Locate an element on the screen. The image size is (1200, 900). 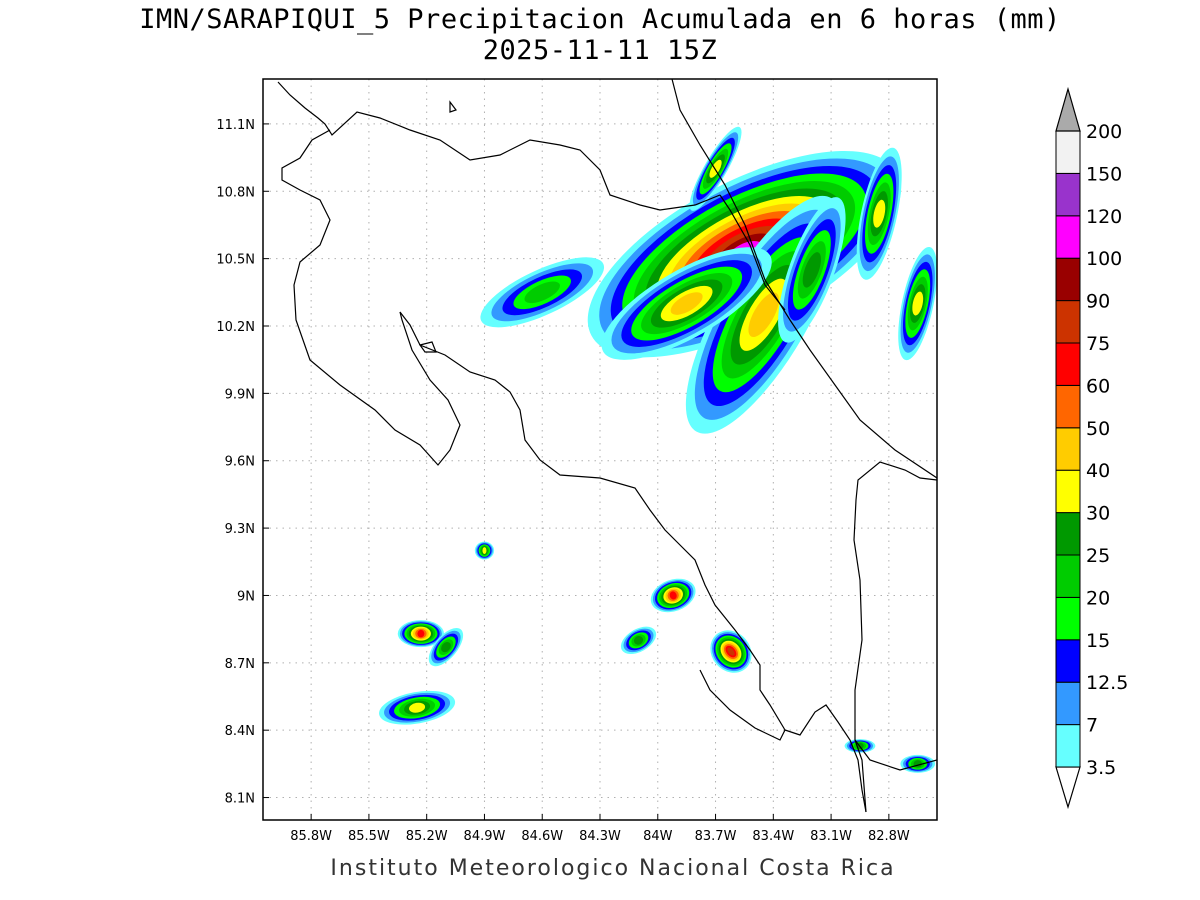
colorbar-level-label: 20 is located at coordinates (1098, 598).